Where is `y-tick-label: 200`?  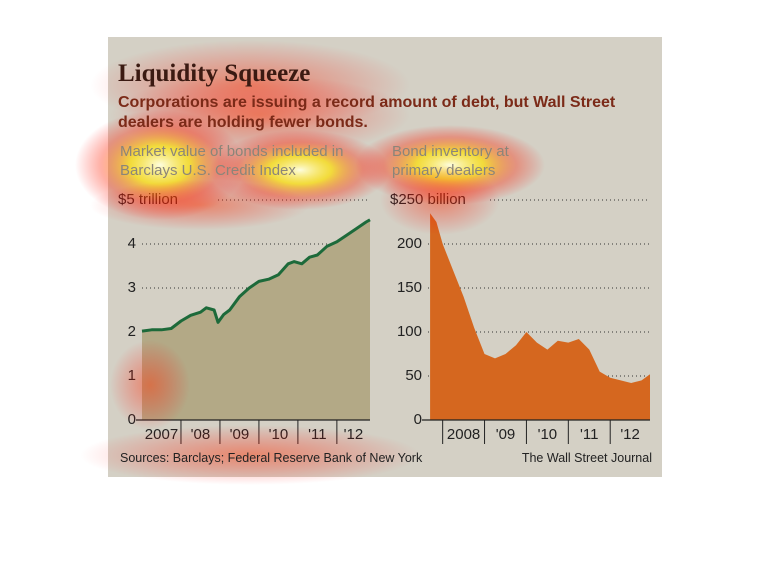 y-tick-label: 200 is located at coordinates (409, 243).